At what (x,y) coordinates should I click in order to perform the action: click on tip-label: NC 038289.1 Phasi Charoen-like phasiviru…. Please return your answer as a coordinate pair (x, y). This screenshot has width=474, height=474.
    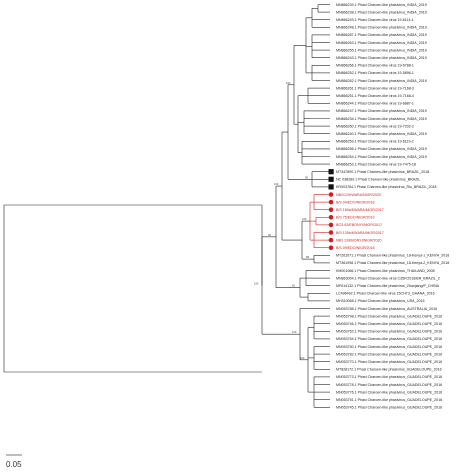
    Looking at the image, I should click on (378, 180).